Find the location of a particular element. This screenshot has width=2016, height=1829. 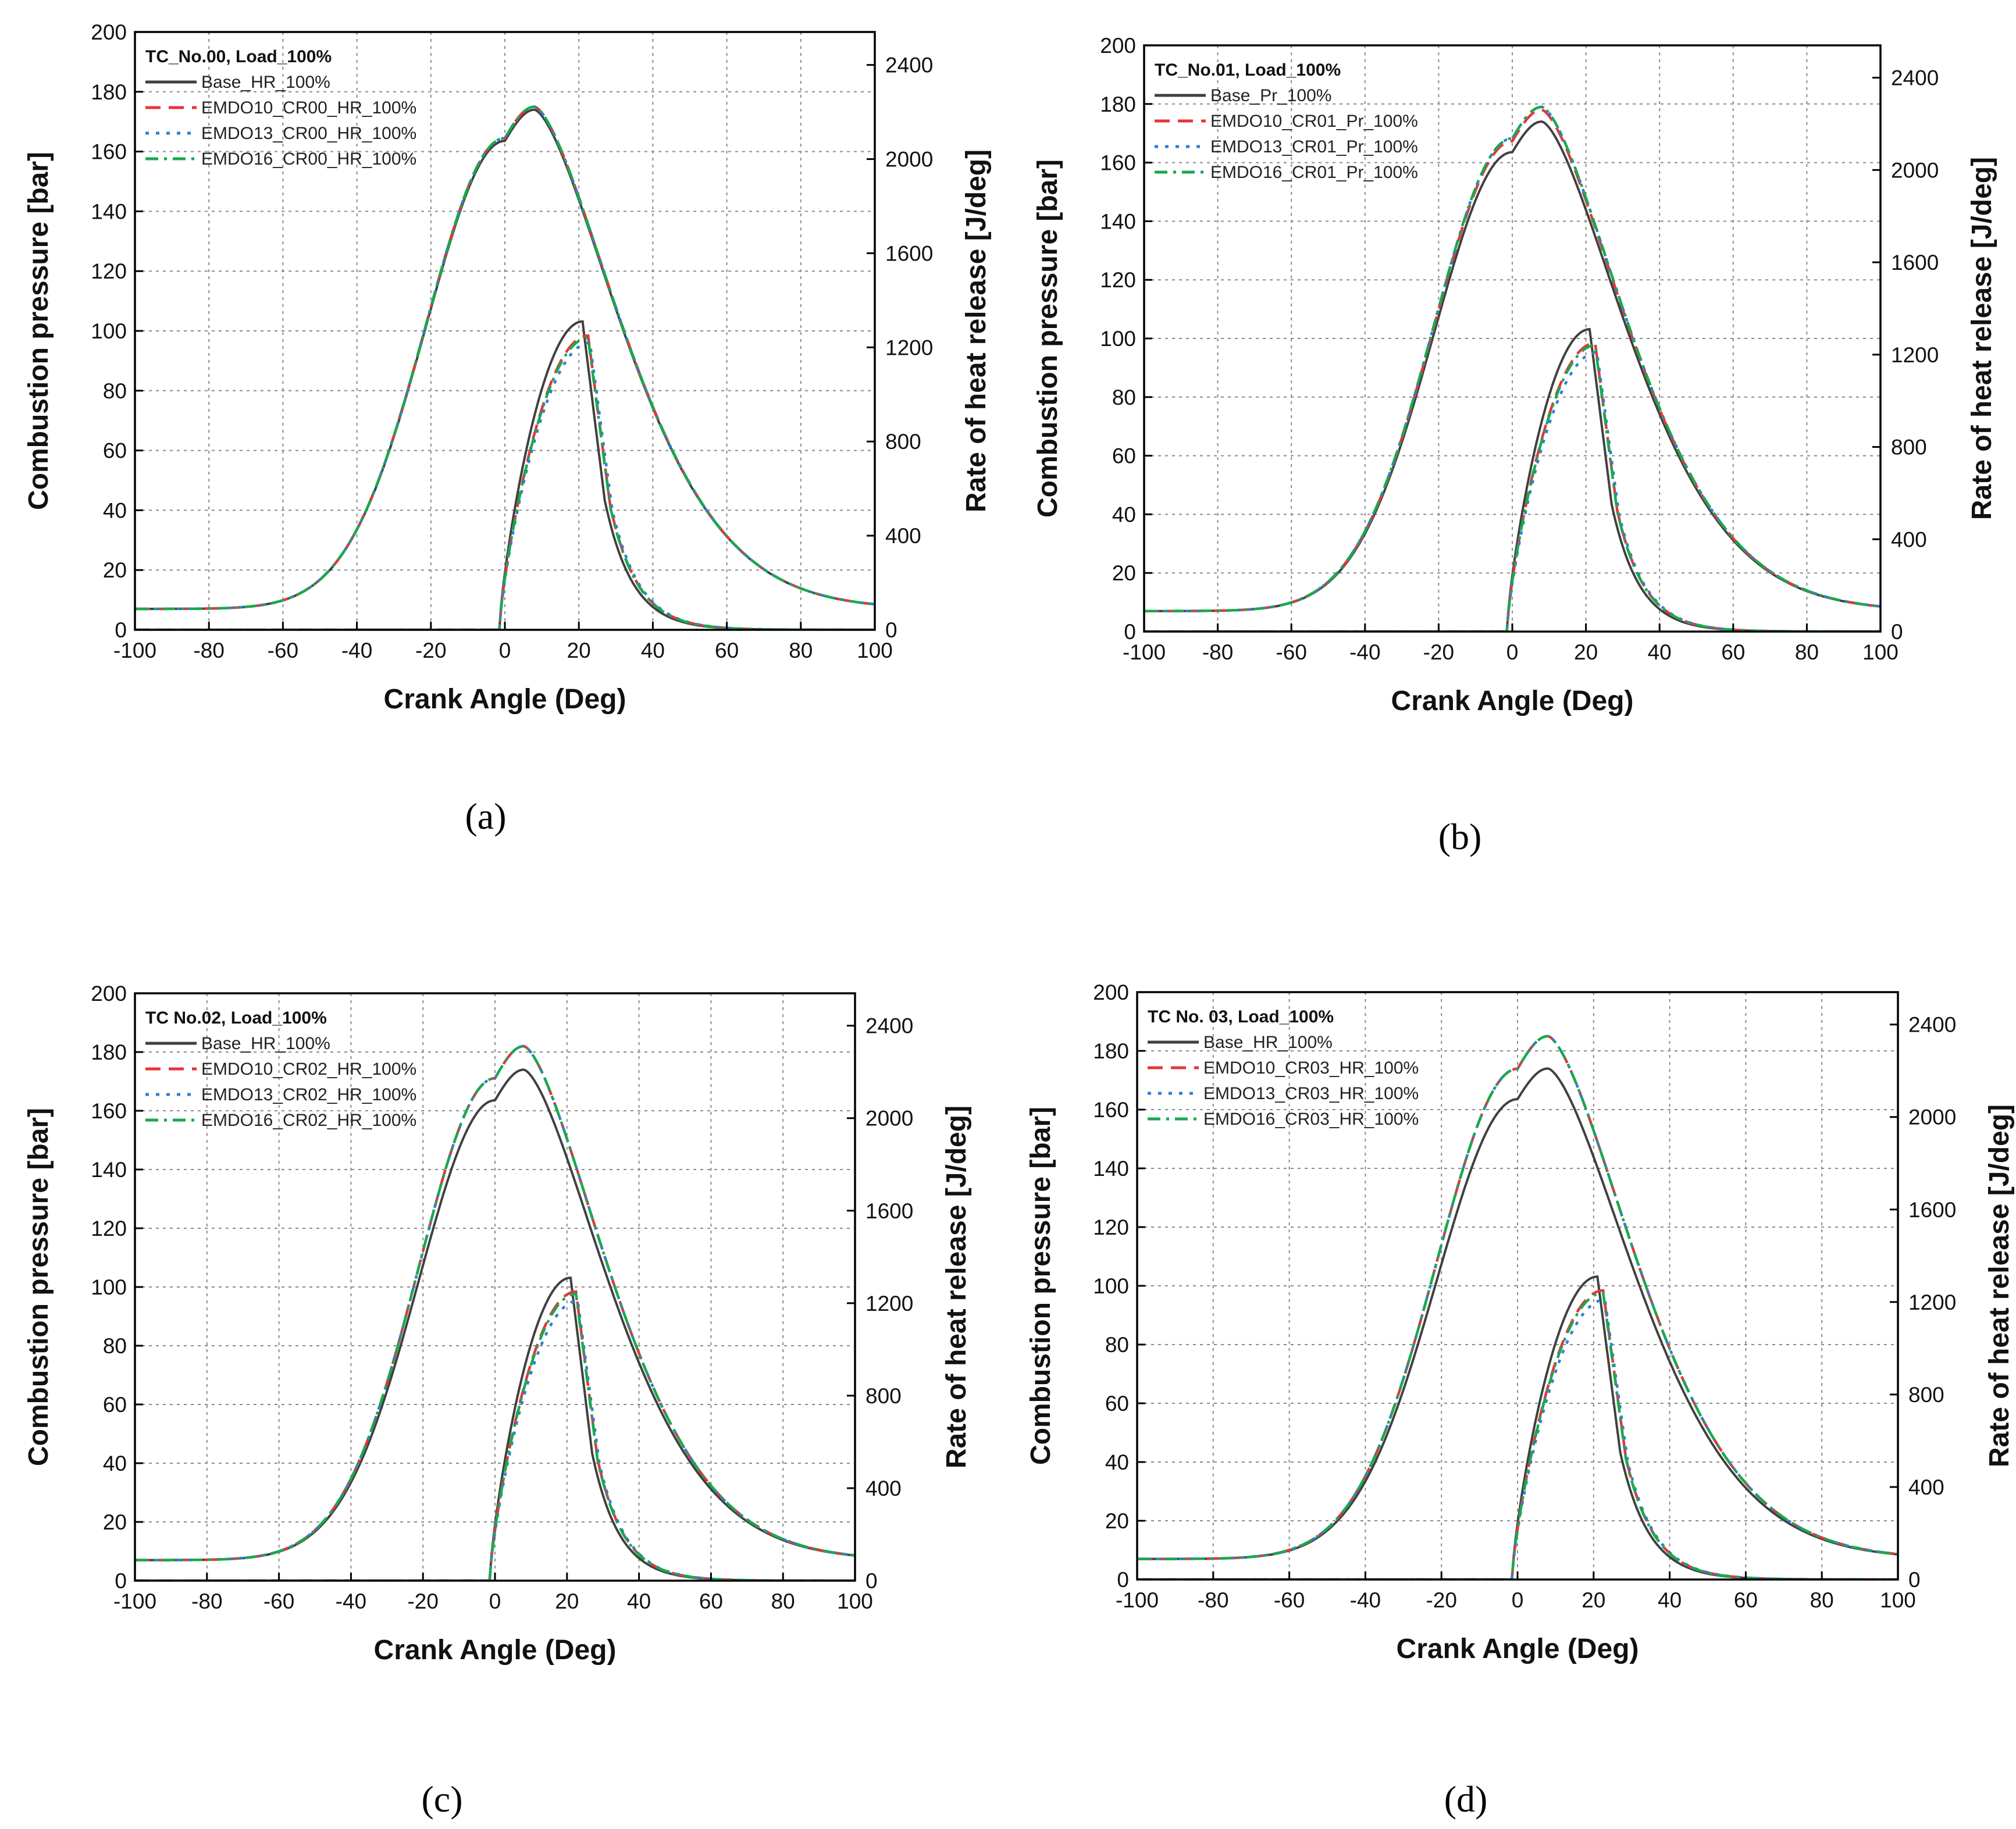

legend-entry: EMDO10_CR03_HR_100% is located at coordinates (1311, 1068).